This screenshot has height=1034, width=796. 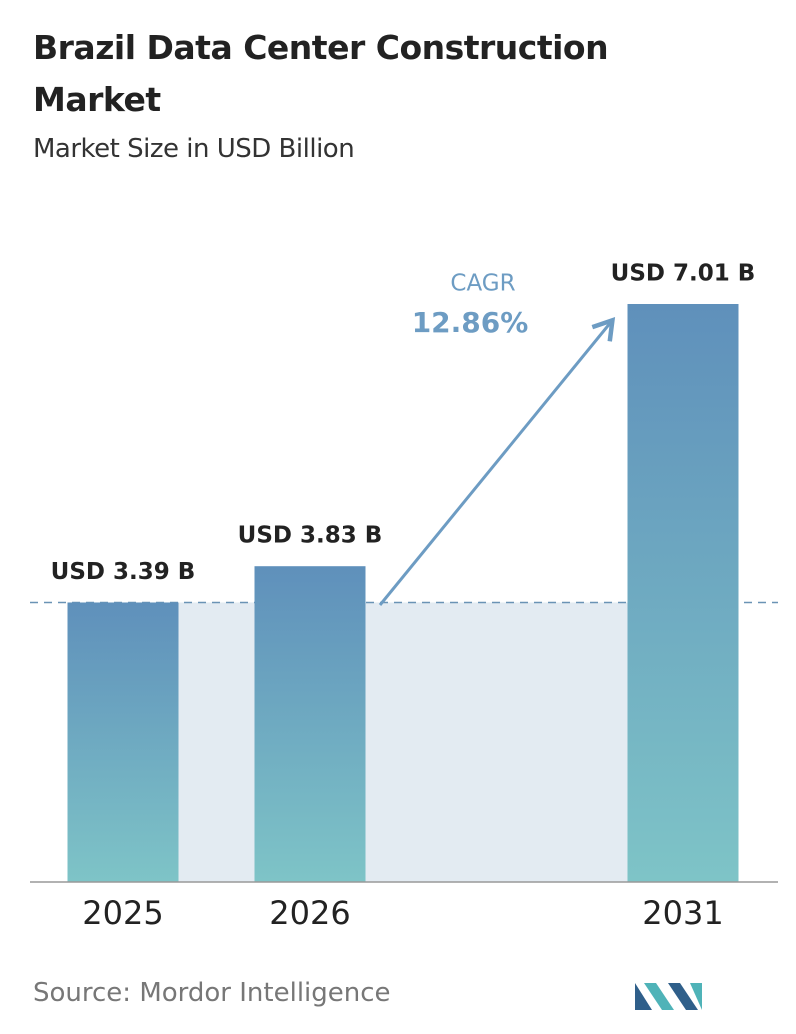 What do you see at coordinates (683, 274) in the screenshot?
I see `value-label: USD 7.01 B` at bounding box center [683, 274].